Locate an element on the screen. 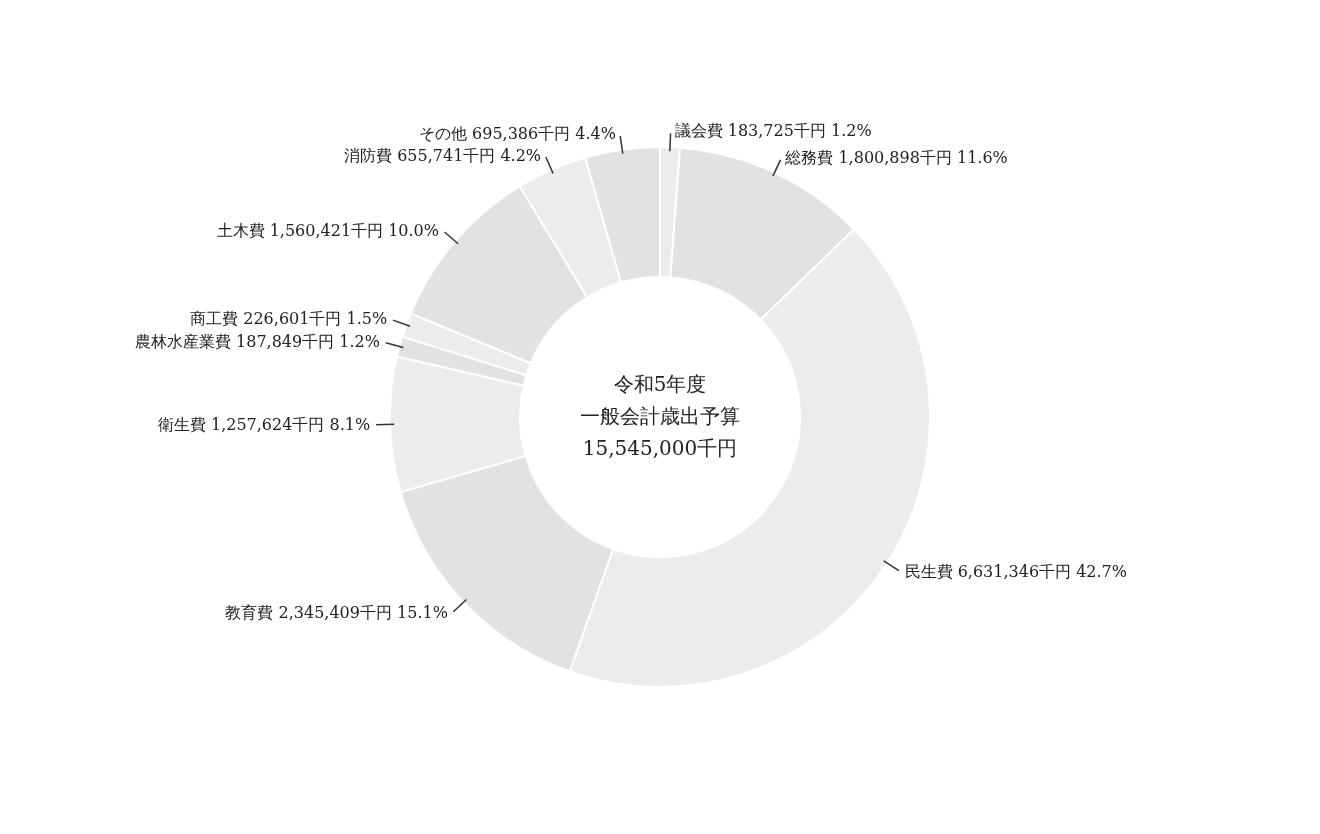 The width and height of the screenshot is (1320, 834). slice-label: 農林水産業費 187,849千円 1.2% is located at coordinates (257, 342).